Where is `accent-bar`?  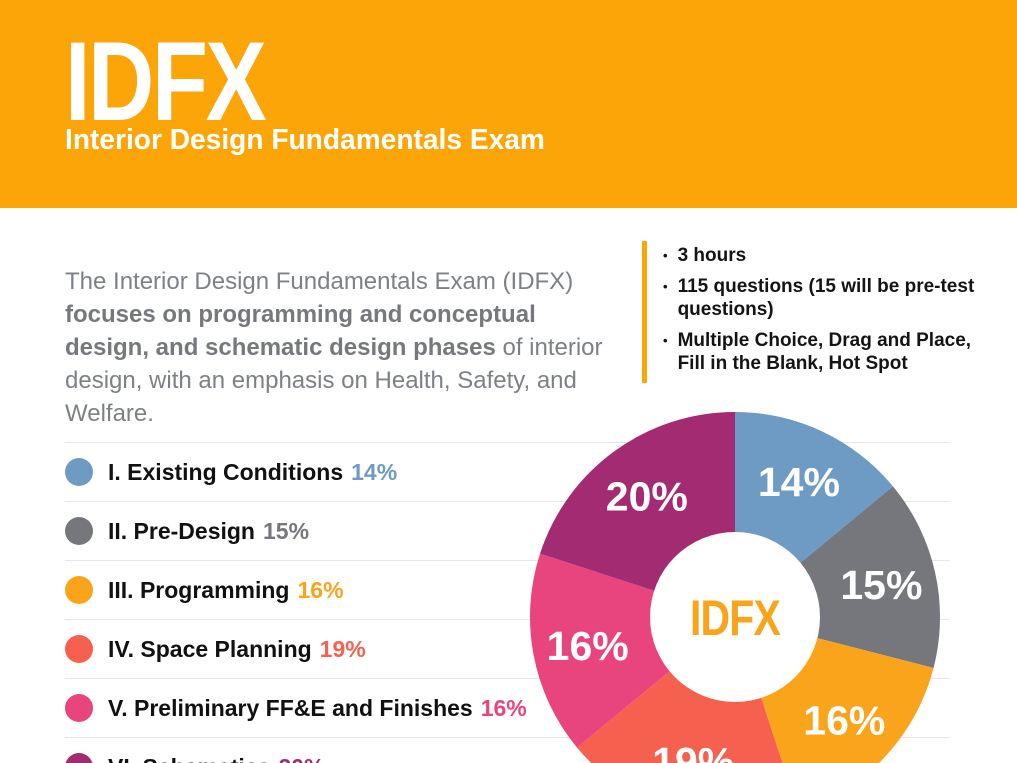
accent-bar is located at coordinates (644, 312).